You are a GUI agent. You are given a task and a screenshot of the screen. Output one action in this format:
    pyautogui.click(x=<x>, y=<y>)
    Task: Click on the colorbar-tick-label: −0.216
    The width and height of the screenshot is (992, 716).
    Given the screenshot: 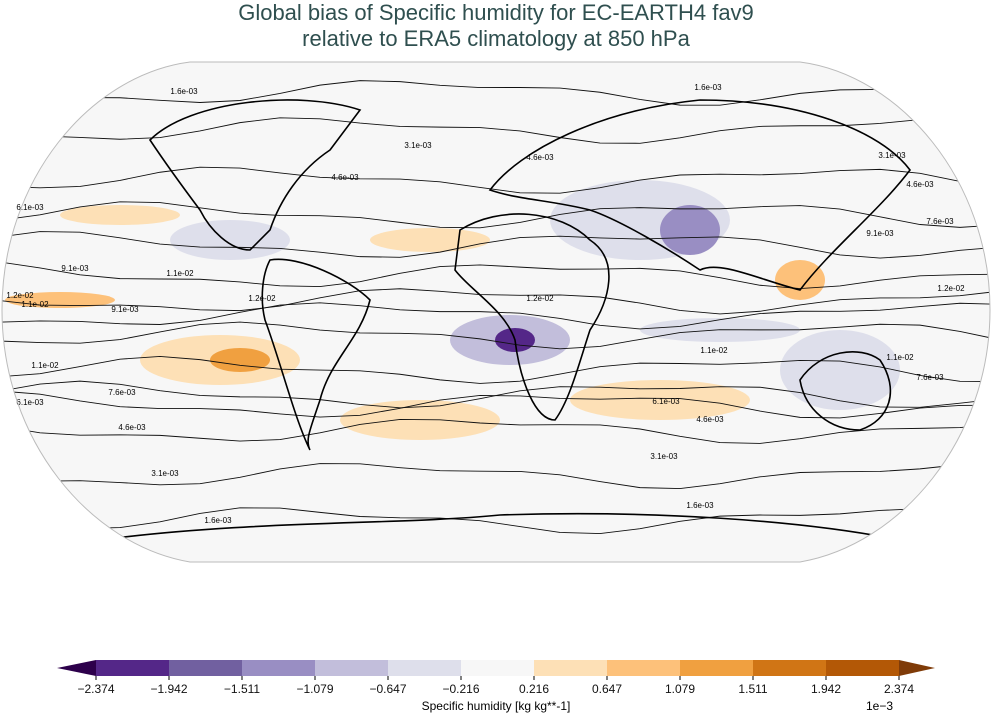 What is the action you would take?
    pyautogui.click(x=461, y=689)
    